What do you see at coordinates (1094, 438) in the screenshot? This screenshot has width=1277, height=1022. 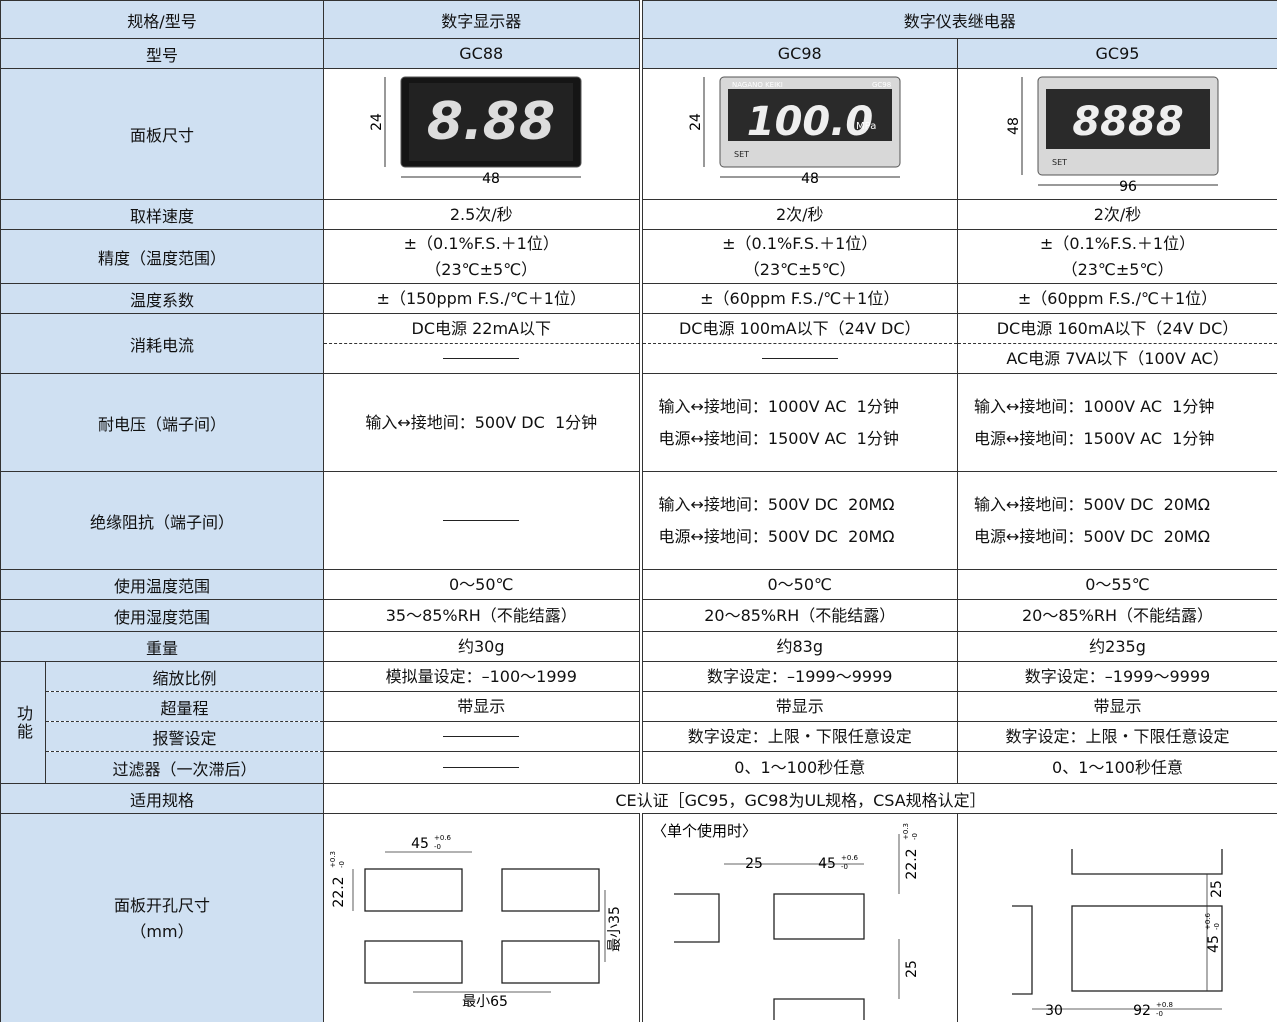 I see `cell-text: 电源↔接地间：1500V AC 1分钟` at bounding box center [1094, 438].